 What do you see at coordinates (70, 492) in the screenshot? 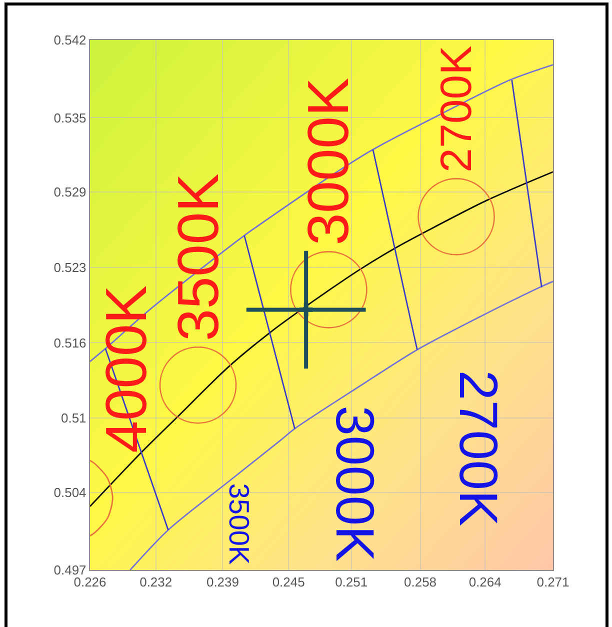
I see `y-tick-label: 0.504` at bounding box center [70, 492].